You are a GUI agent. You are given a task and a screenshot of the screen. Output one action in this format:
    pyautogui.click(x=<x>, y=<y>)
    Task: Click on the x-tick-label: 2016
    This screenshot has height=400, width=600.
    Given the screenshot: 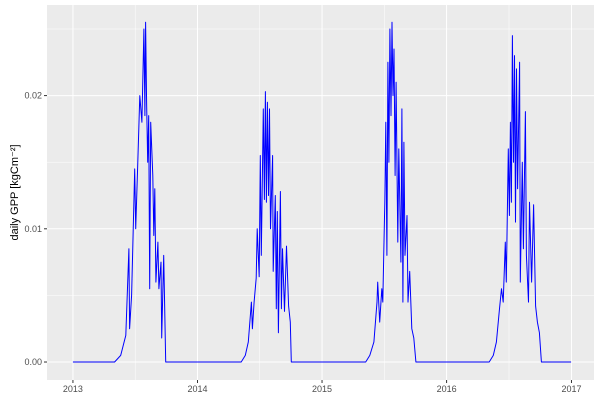 What is the action you would take?
    pyautogui.click(x=447, y=389)
    